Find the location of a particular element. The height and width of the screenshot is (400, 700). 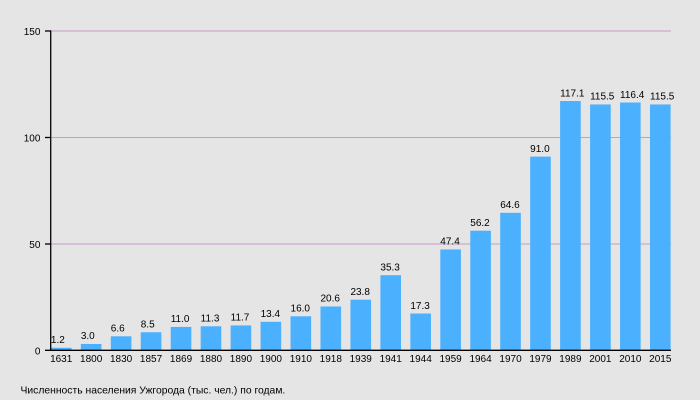

svg-text: 17.3 is located at coordinates (420, 306).